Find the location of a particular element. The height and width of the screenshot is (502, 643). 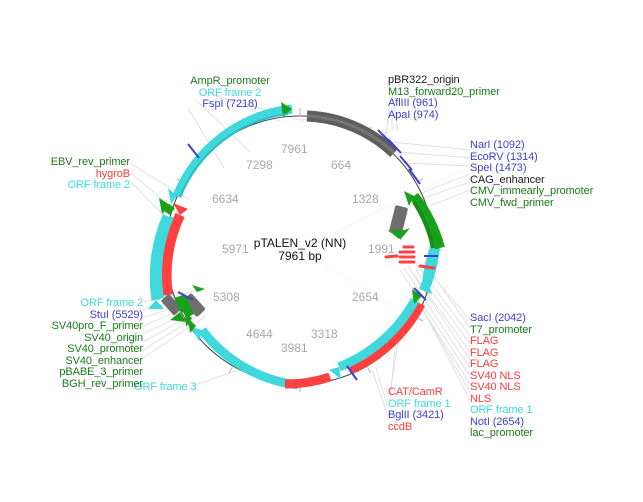

label-cat-camr: CAT/CamR is located at coordinates (415, 392).